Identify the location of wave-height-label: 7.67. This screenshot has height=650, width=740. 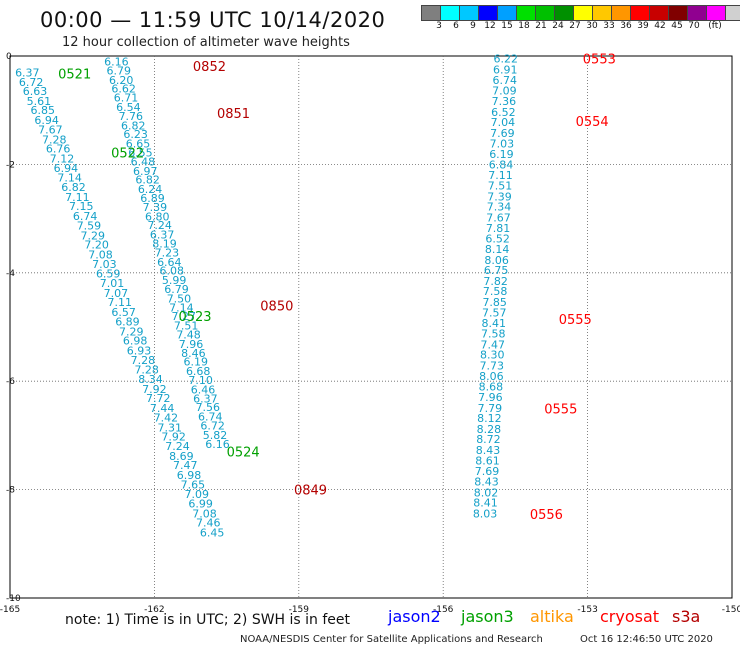
(498, 218).